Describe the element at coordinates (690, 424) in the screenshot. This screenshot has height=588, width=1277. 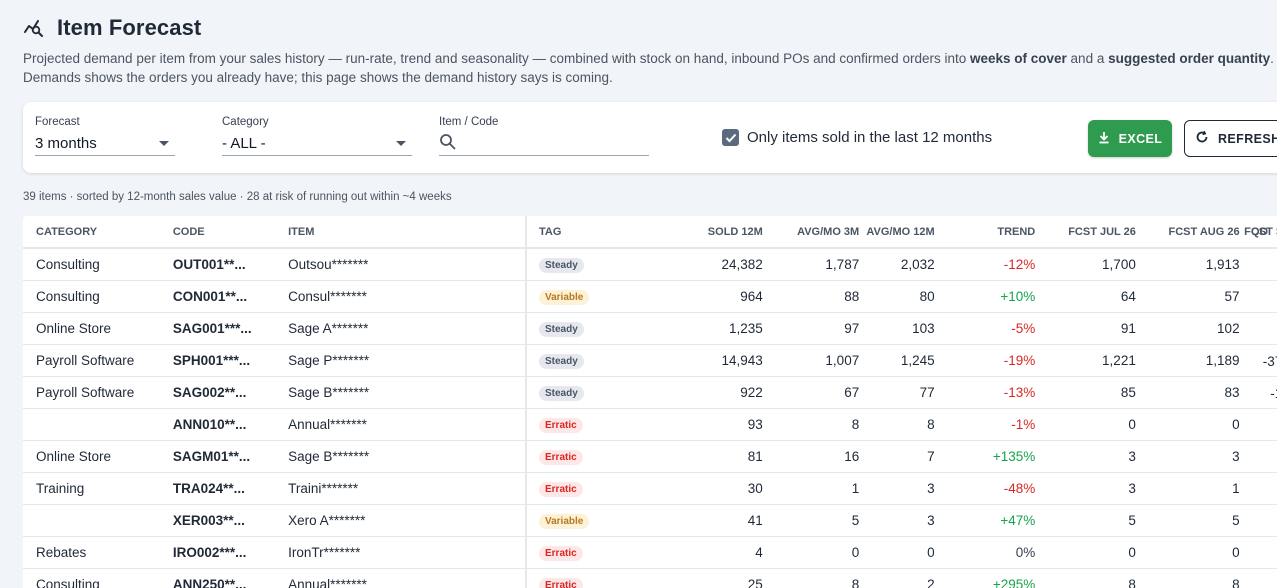
I see `cell-sold-12m: 93` at that location.